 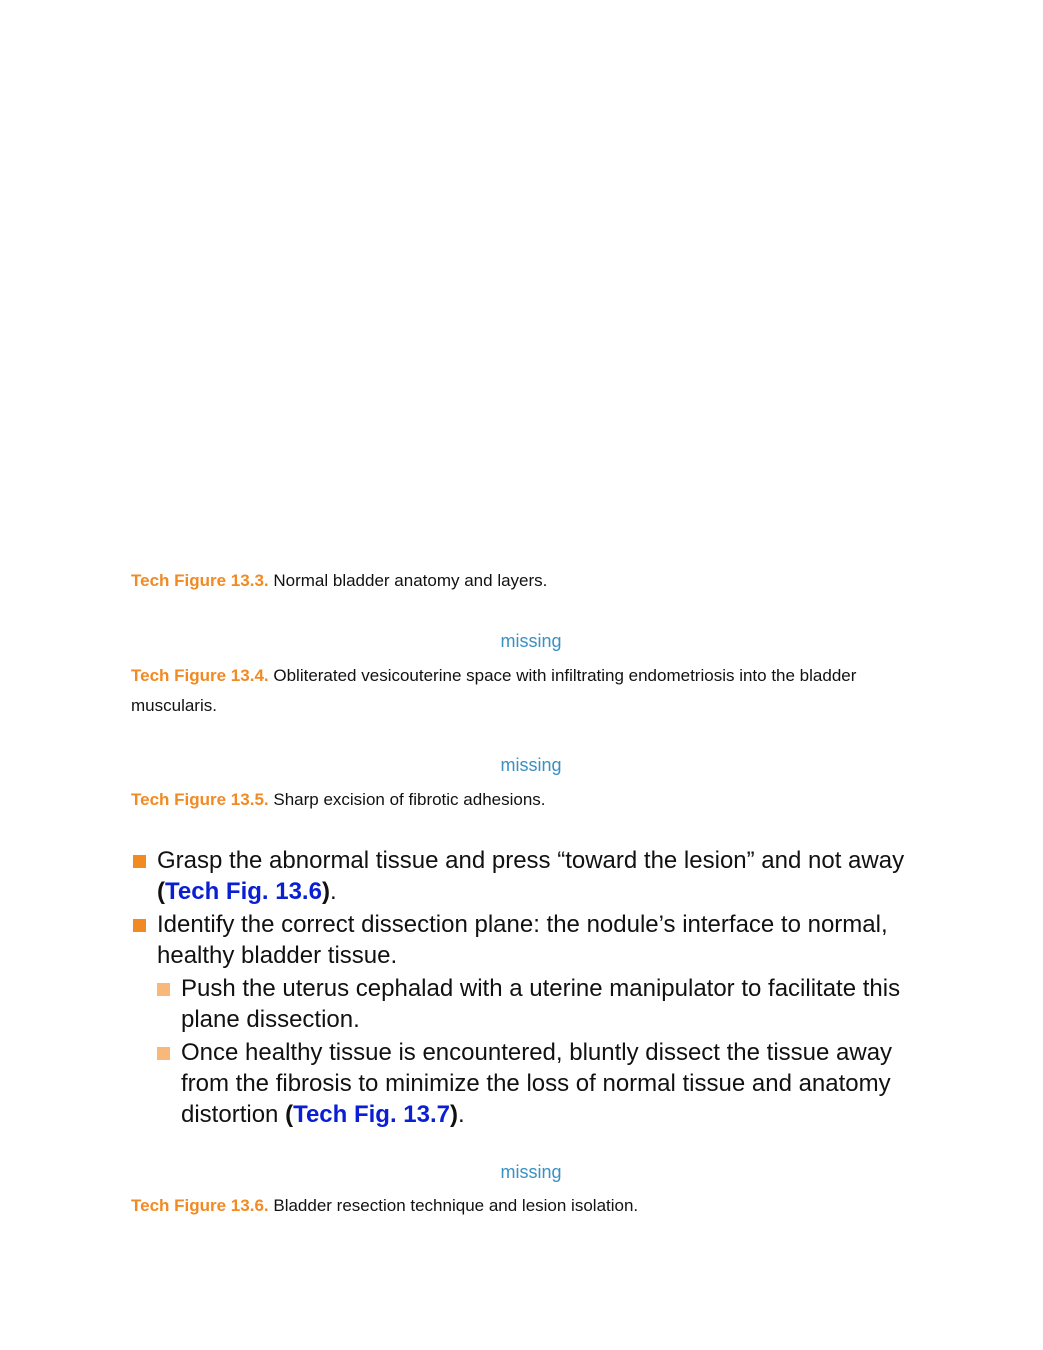 What do you see at coordinates (371, 1114) in the screenshot?
I see `figure-link: Tech Fig. 13.7` at bounding box center [371, 1114].